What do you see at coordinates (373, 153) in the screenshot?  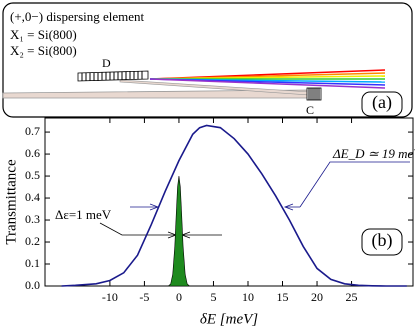 I see `annotation: ΔE_D ≃ 19 meV` at bounding box center [373, 153].